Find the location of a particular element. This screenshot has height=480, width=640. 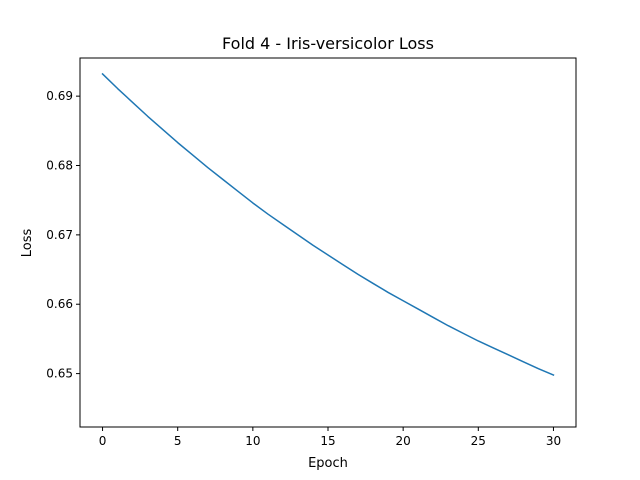

x-tick-label: 10 is located at coordinates (252, 441).